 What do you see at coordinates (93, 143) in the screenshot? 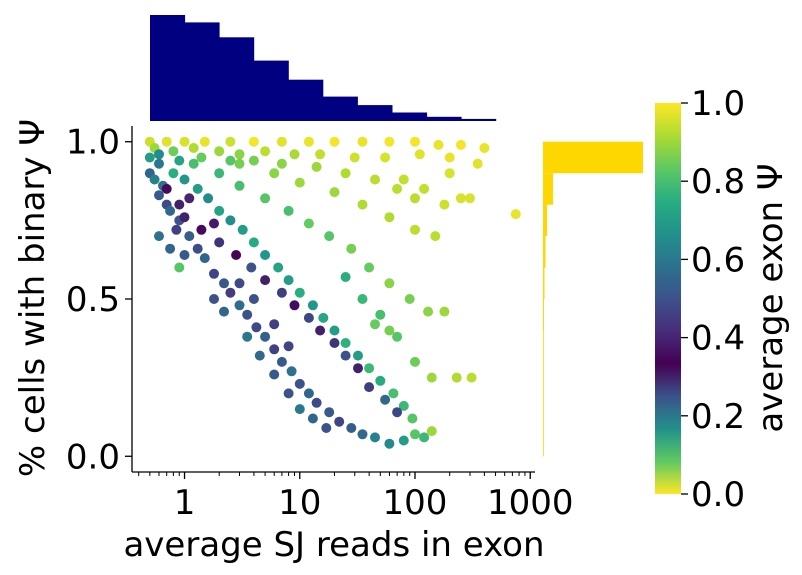
I see `y-tick-label: 1.0` at bounding box center [93, 143].